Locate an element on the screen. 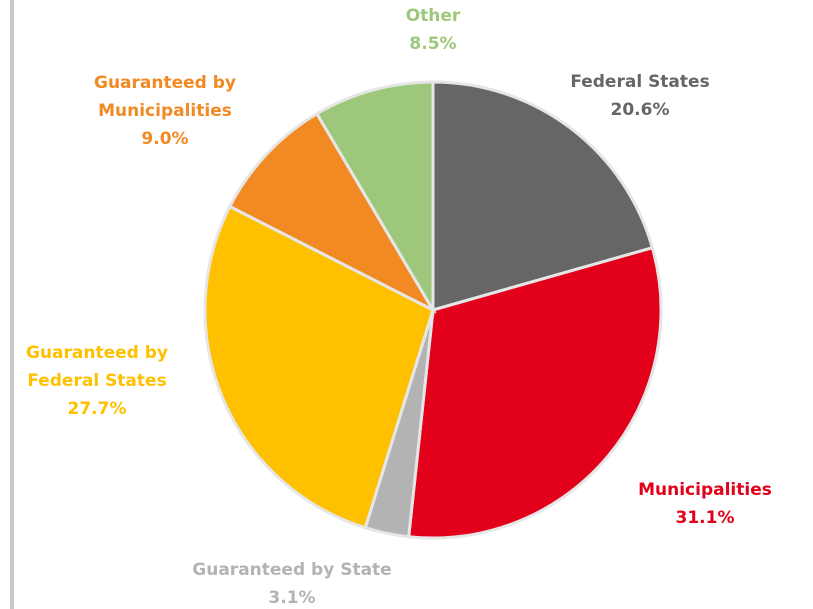  value-label: 3.1% is located at coordinates (292, 598).